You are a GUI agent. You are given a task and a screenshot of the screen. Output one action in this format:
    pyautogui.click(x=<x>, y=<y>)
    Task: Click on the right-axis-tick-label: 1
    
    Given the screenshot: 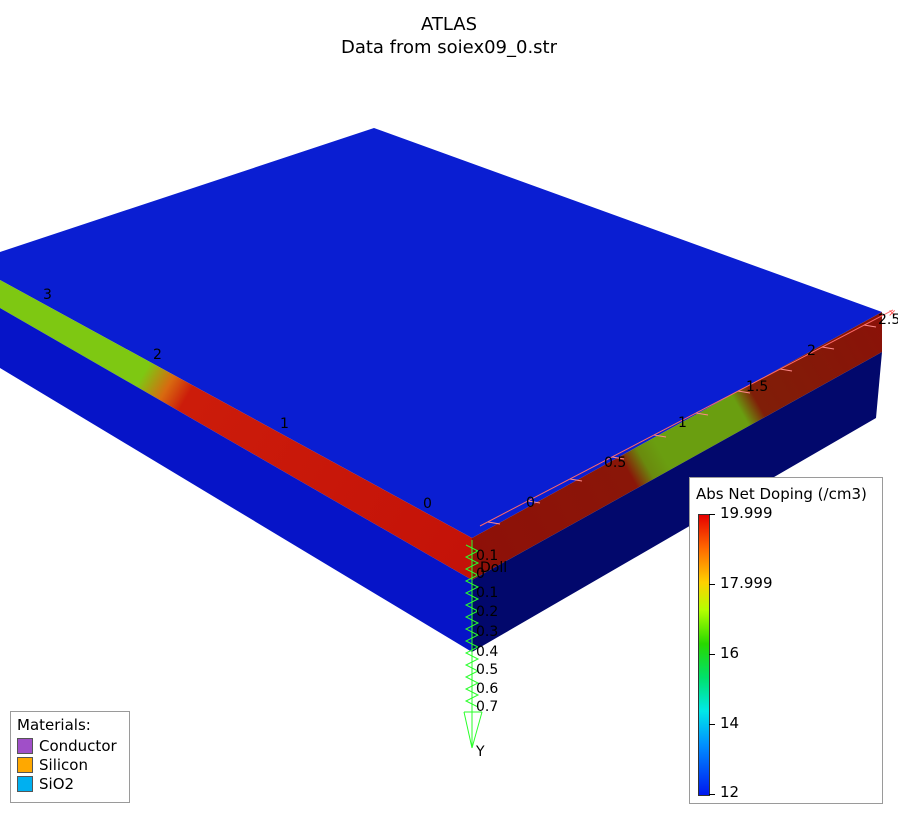 What is the action you would take?
    pyautogui.click(x=682, y=423)
    